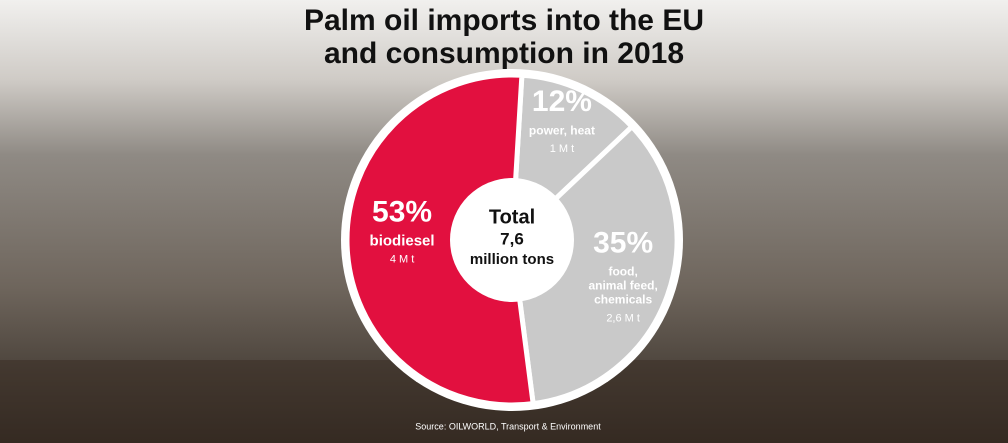 The image size is (1008, 443). What do you see at coordinates (622, 286) in the screenshot?
I see `category-label: food, animal feed, chemicals` at bounding box center [622, 286].